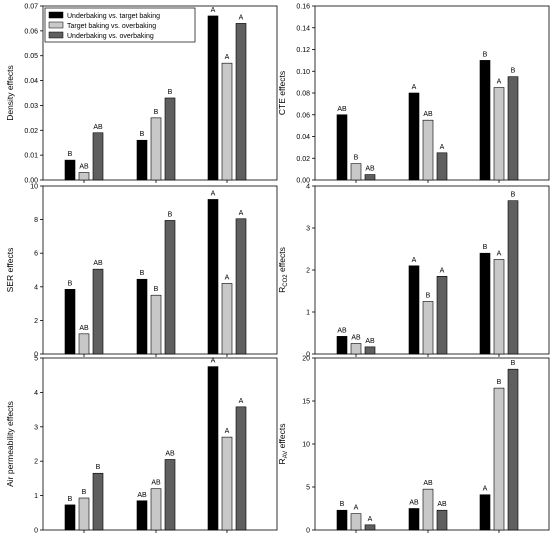 This screenshot has width=550, height=536. Describe the element at coordinates (56, 15) in the screenshot. I see `legend-swatch` at that location.